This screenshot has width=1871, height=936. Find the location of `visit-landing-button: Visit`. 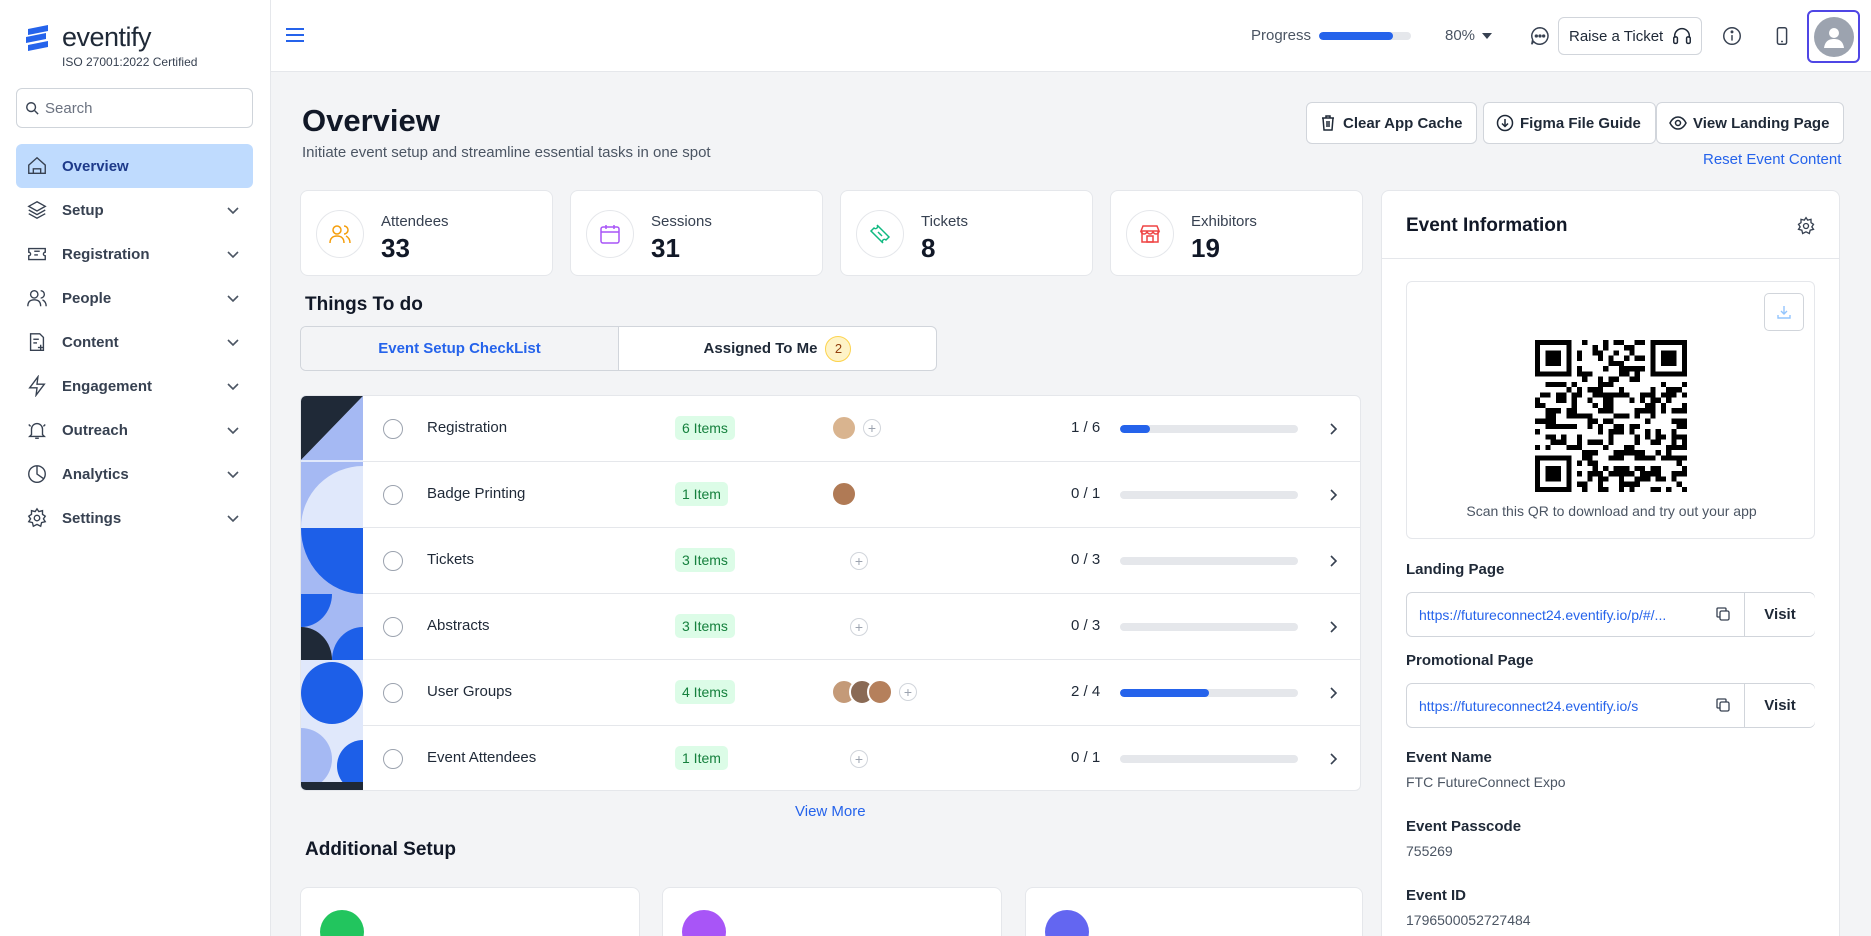

visit-landing-button: Visit is located at coordinates (1779, 614).